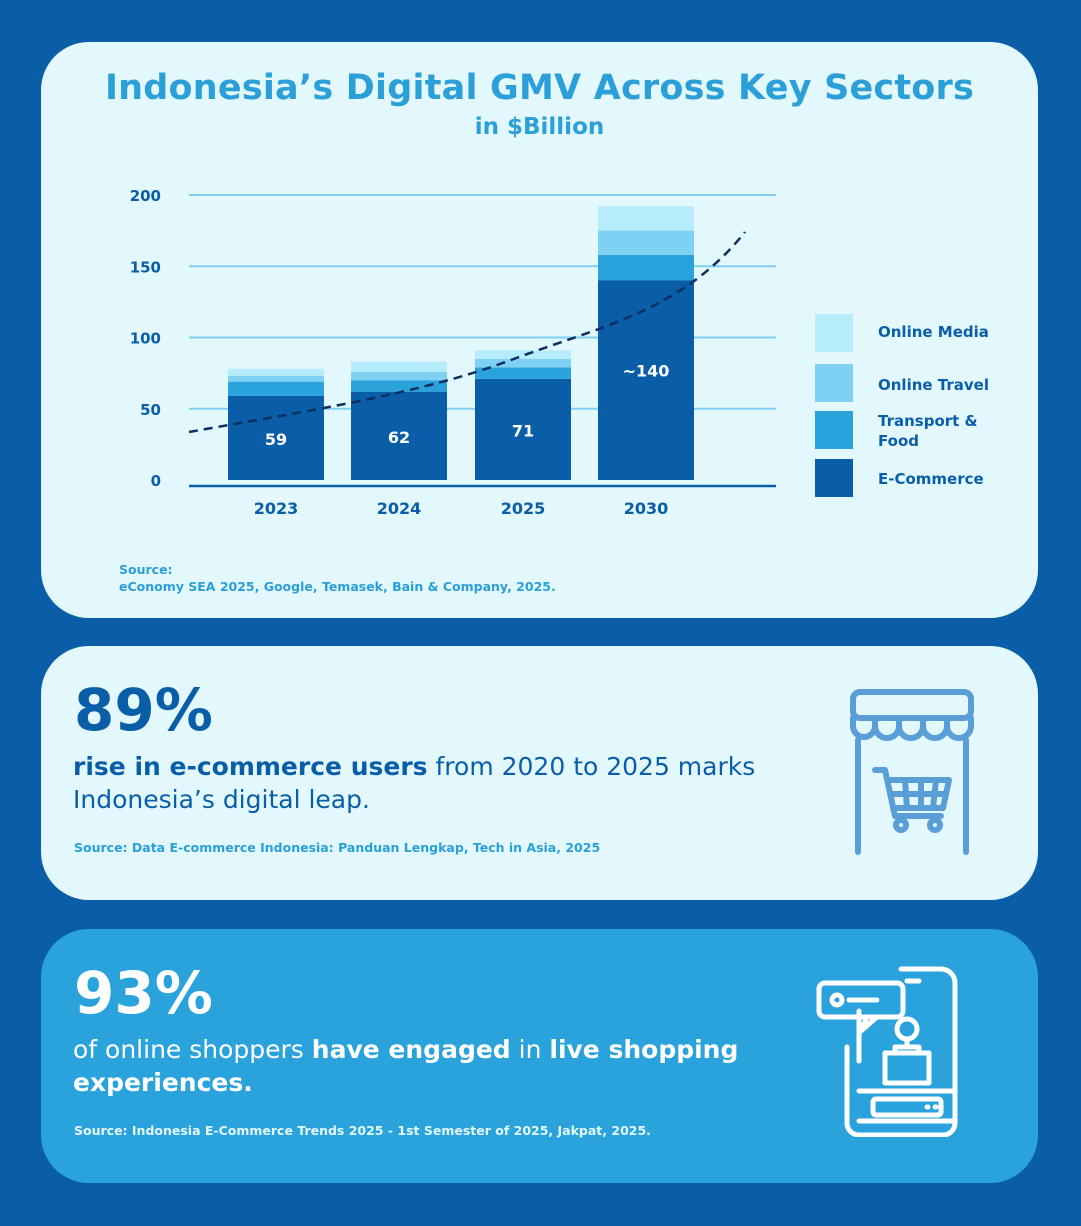 The image size is (1081, 1226). What do you see at coordinates (539, 127) in the screenshot?
I see `chart-subtitle: in $Billion` at bounding box center [539, 127].